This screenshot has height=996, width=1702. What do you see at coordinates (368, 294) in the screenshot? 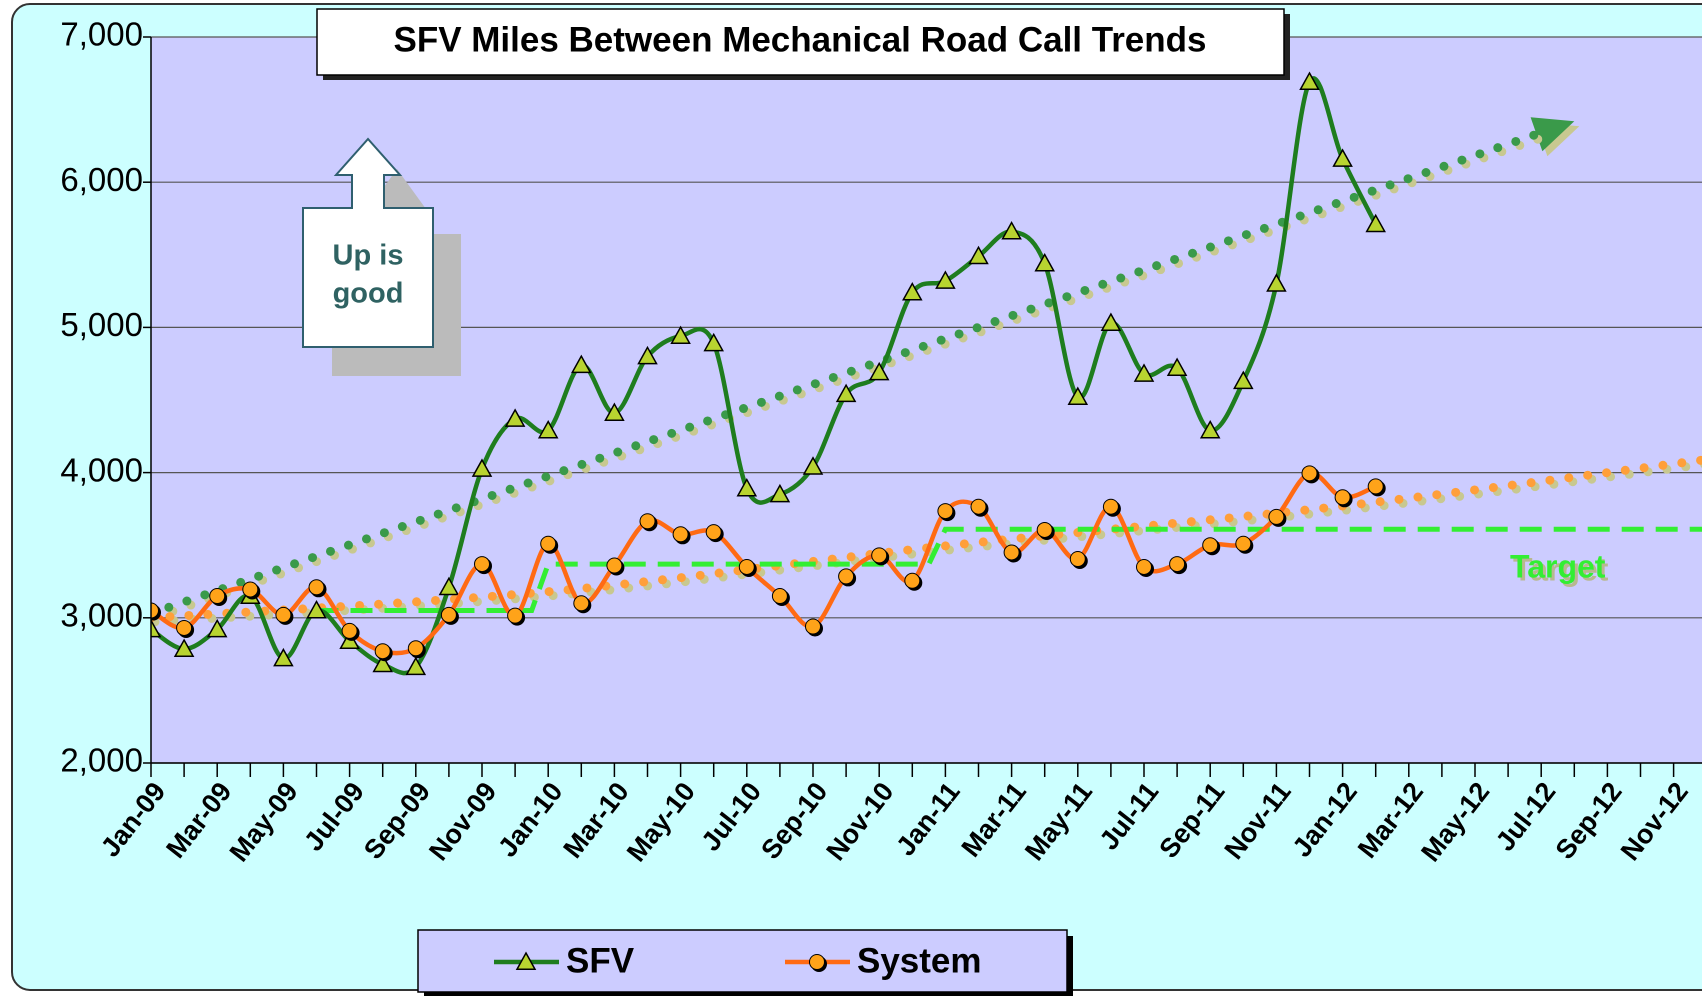
I see `callout-text: good` at bounding box center [368, 294].